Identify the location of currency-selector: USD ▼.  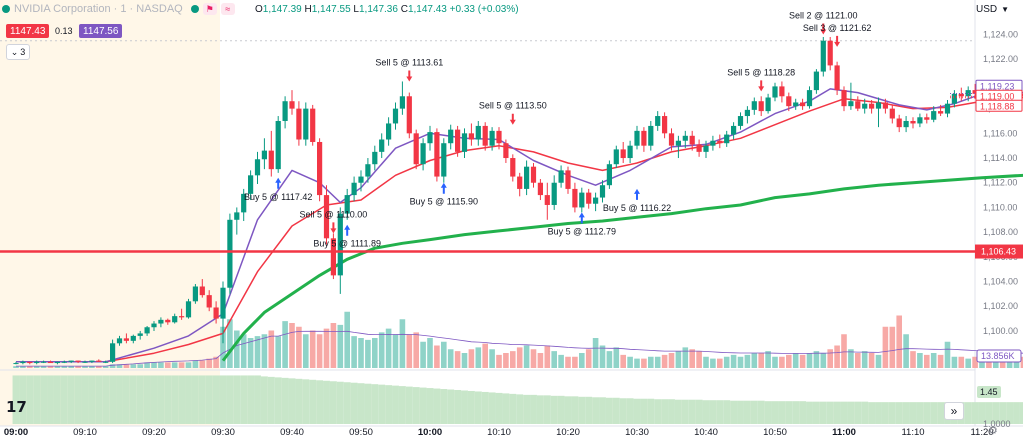
(992, 9).